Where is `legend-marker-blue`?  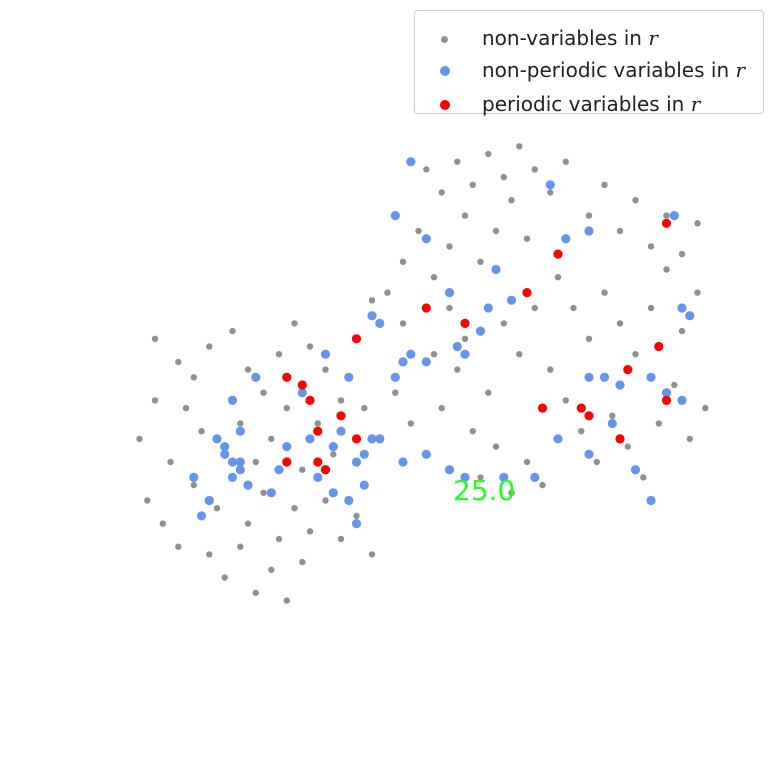
legend-marker-blue is located at coordinates (445, 71).